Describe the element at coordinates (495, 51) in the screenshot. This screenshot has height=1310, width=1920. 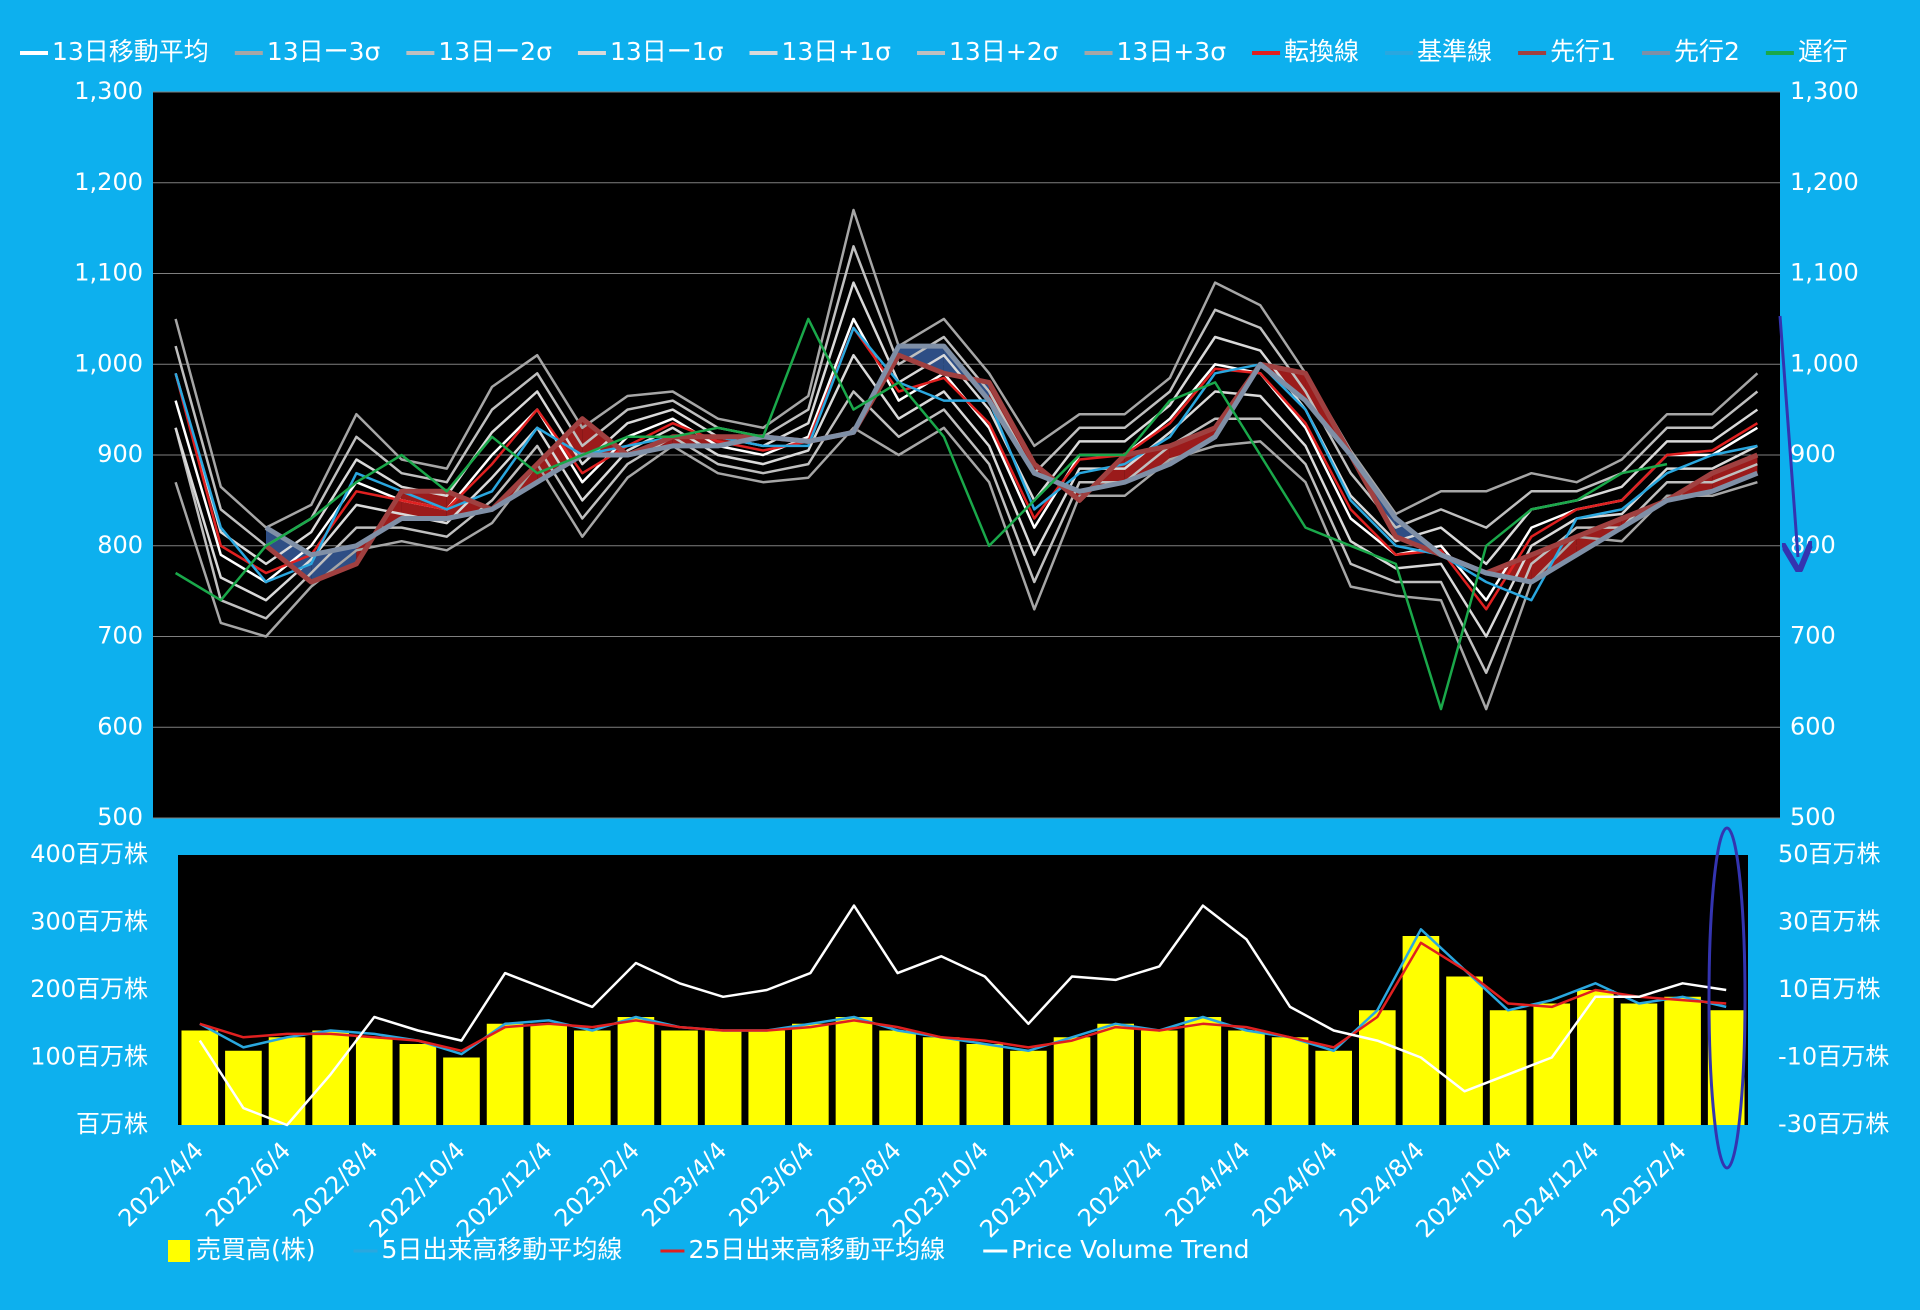
I see `legend-label: 13日ー2σ` at that location.